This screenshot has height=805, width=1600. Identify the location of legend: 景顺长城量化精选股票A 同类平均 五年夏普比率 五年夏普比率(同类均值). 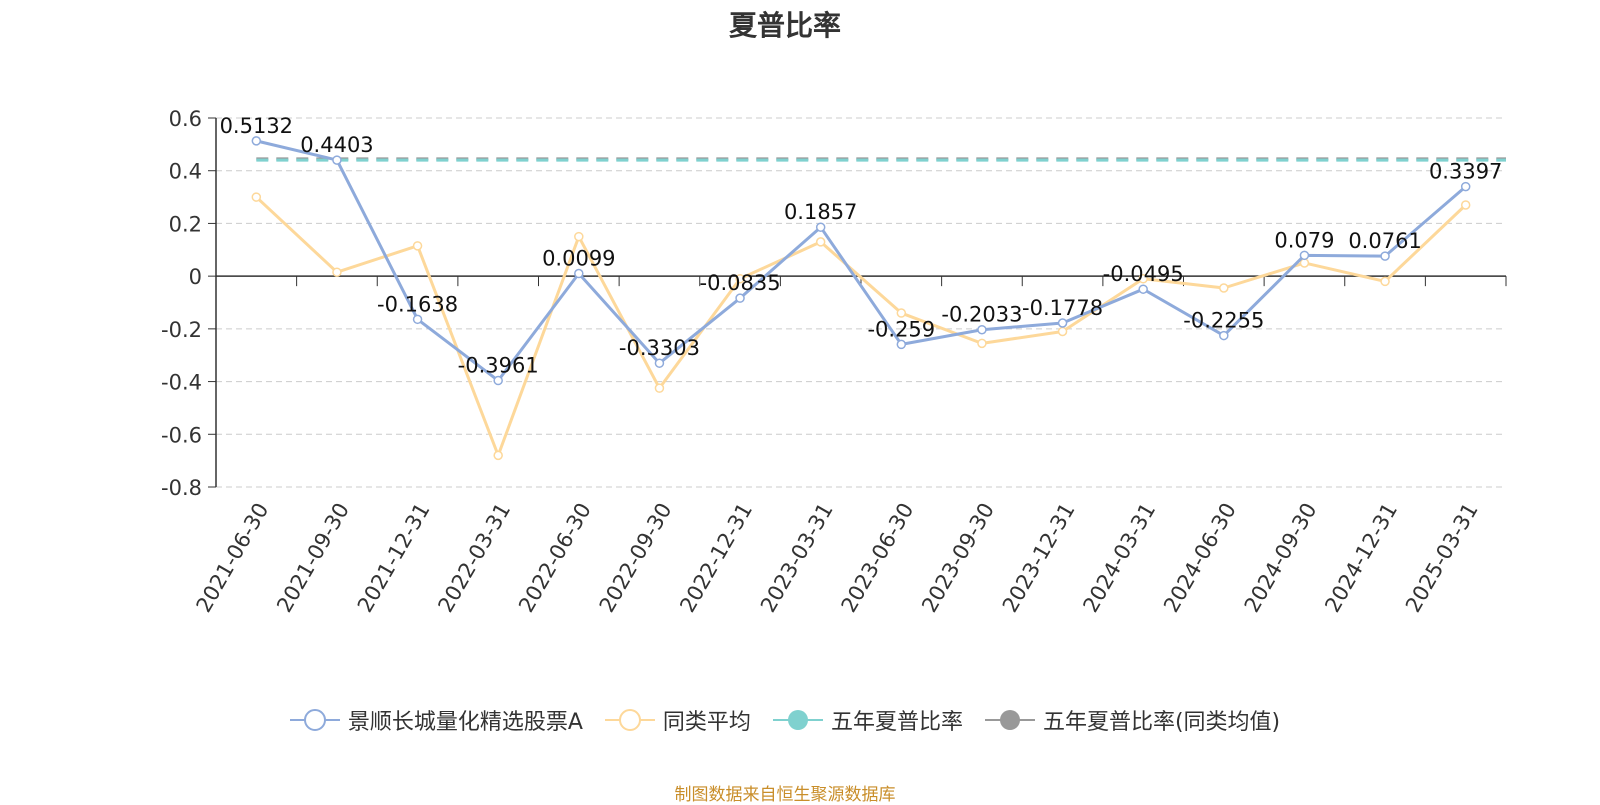
(785, 720).